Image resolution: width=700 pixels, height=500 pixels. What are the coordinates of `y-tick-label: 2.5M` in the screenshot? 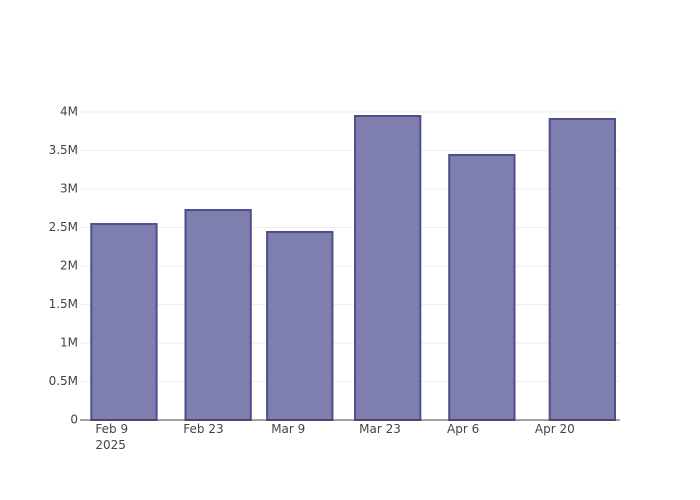 It's located at (63, 227).